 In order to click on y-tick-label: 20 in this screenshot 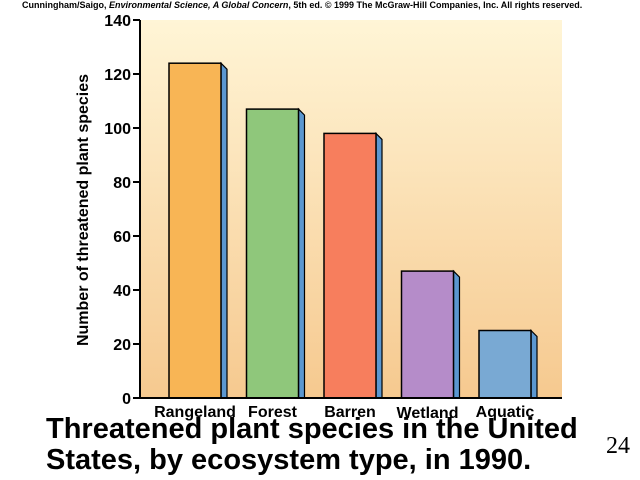, I will do `click(122, 345)`.